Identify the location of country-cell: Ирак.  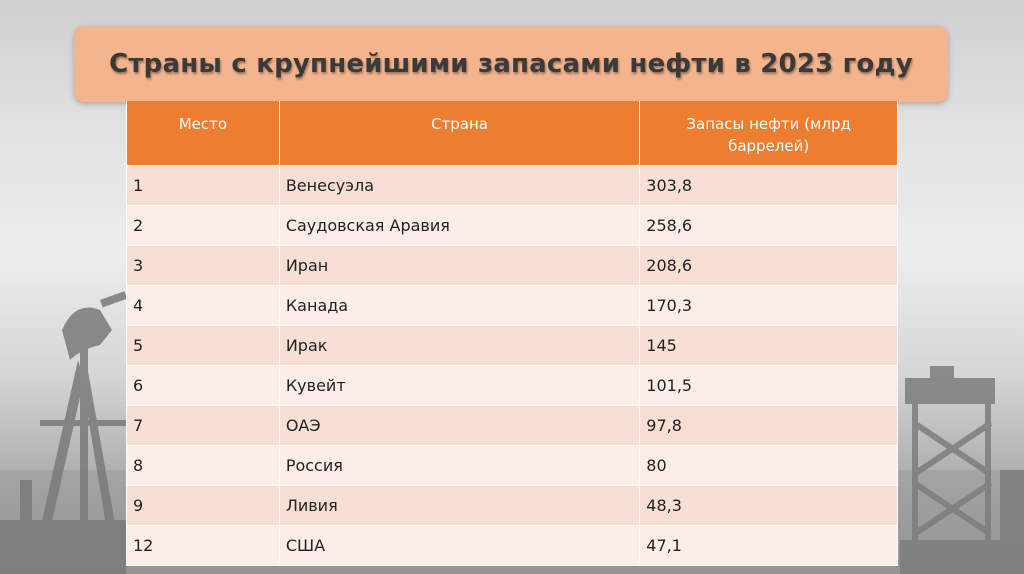
(459, 345).